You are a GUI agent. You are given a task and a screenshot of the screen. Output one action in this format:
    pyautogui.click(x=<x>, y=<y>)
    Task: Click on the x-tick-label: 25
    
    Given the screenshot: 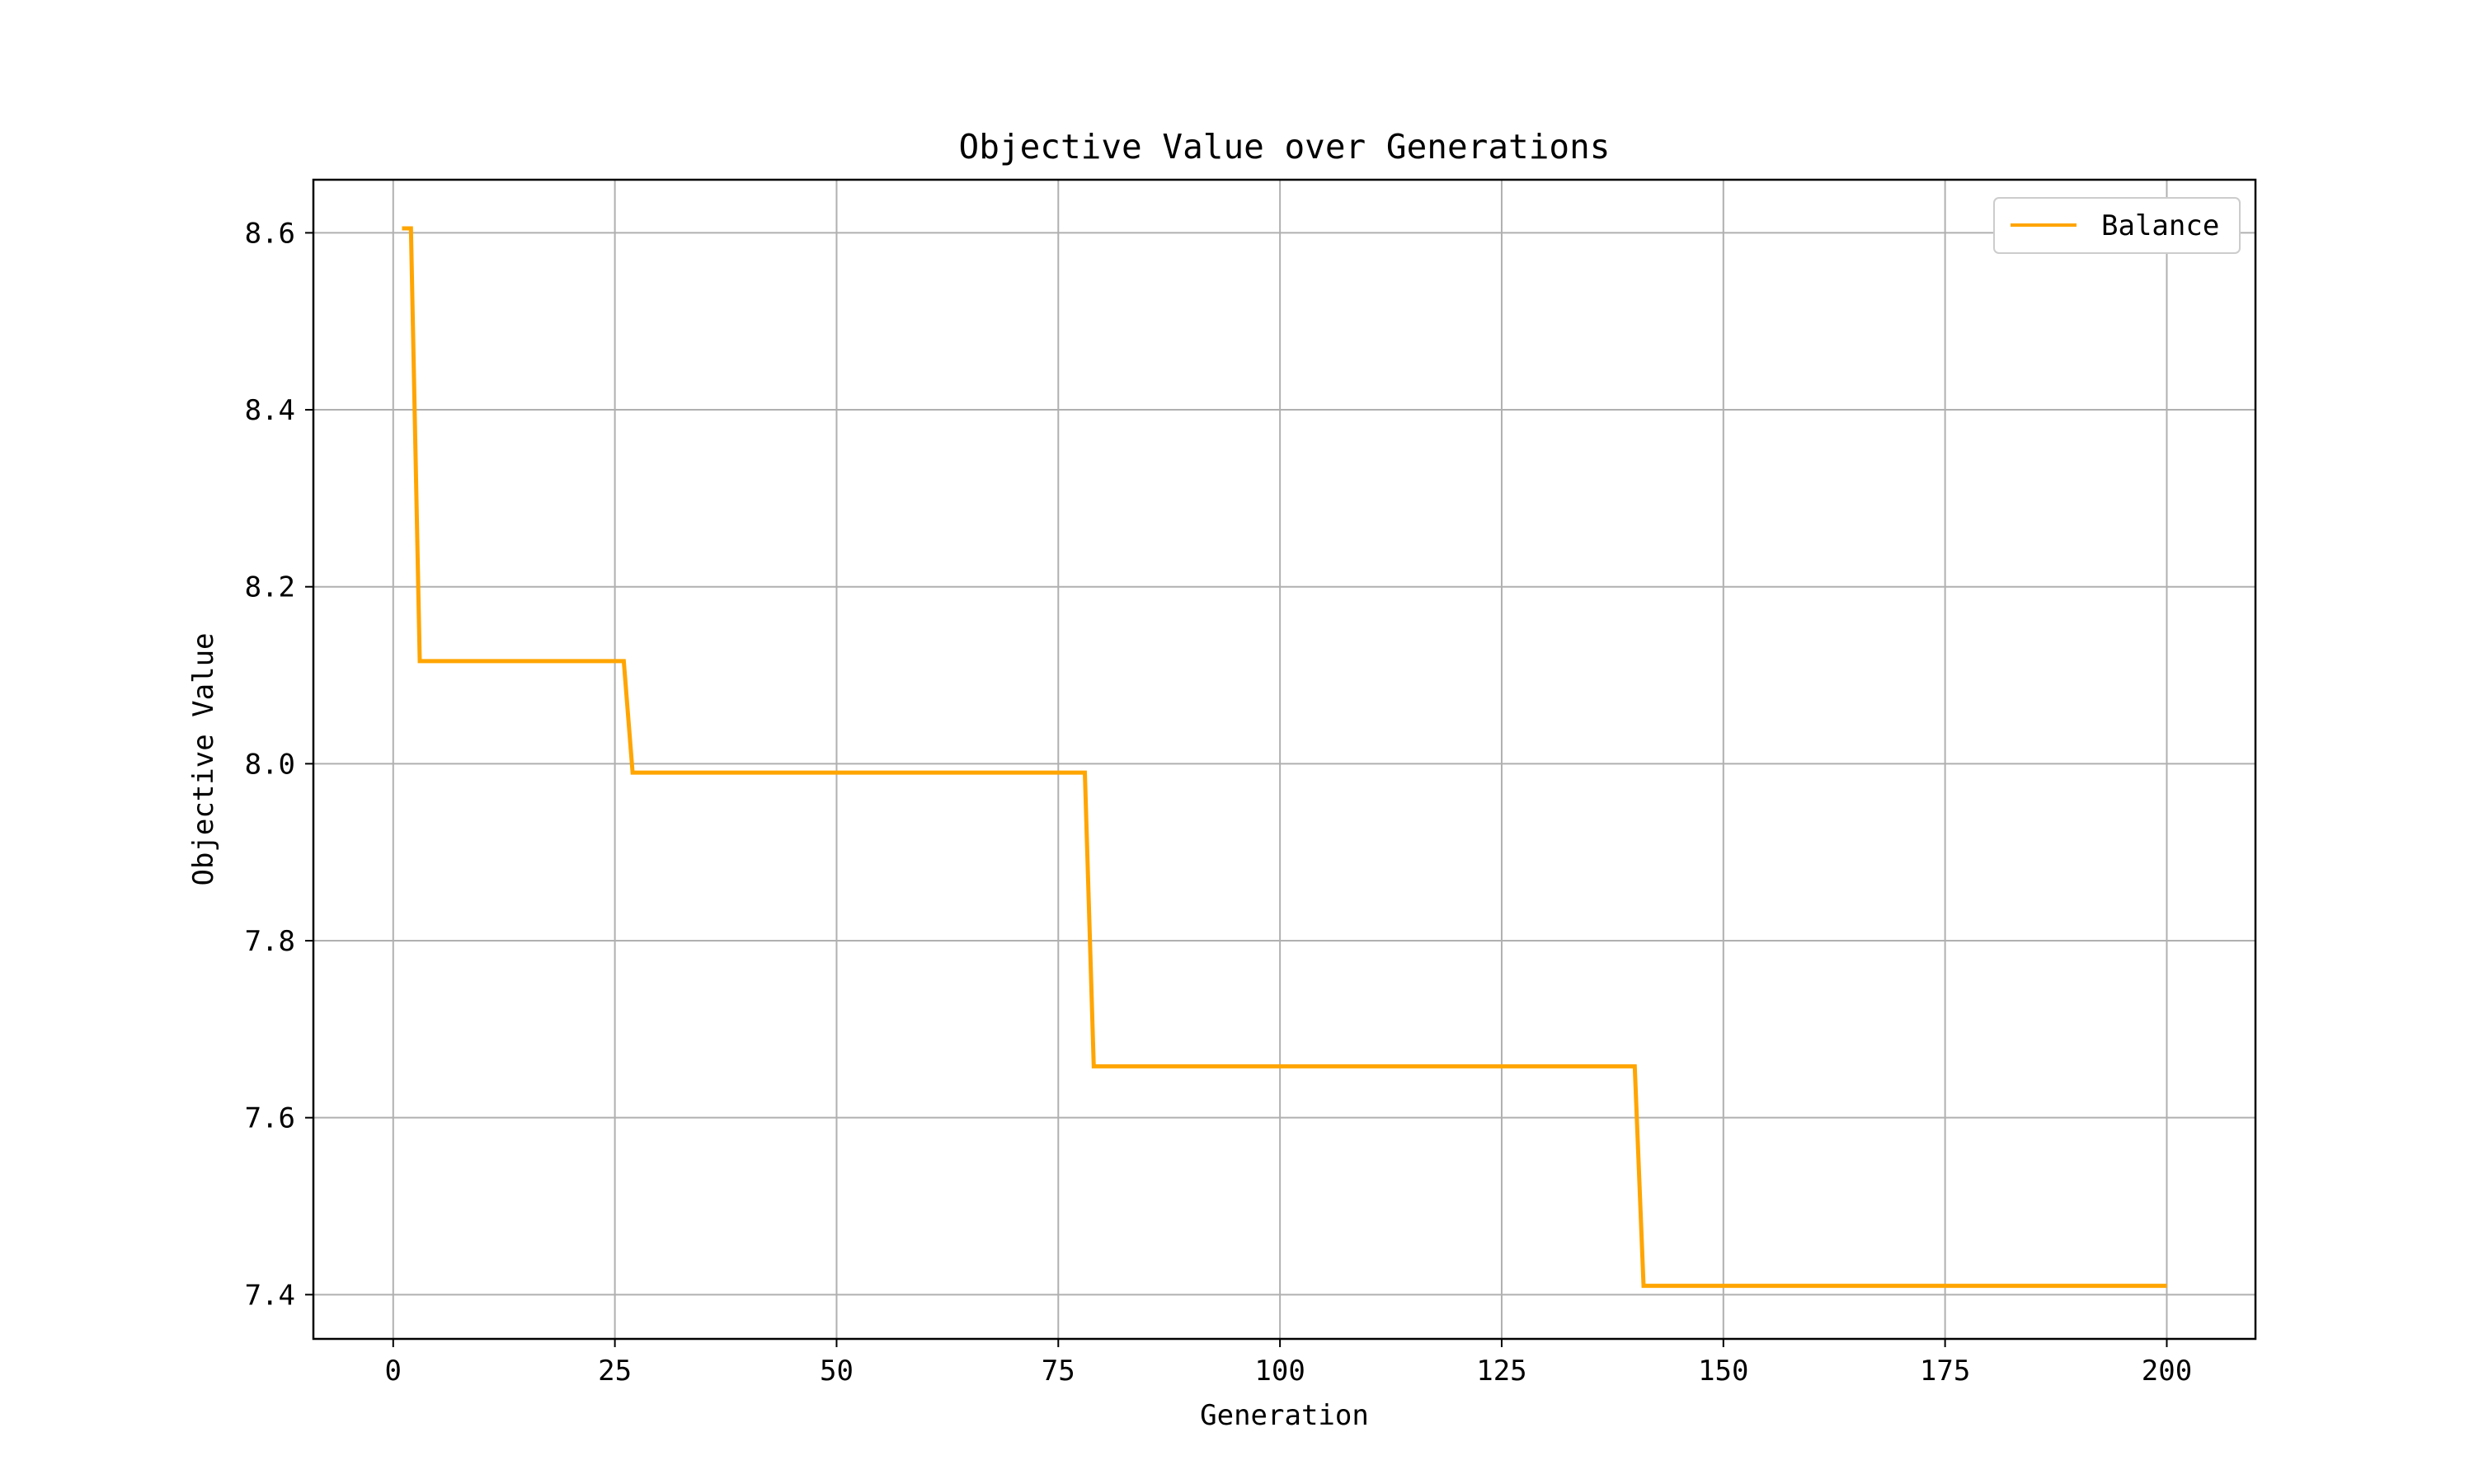 What is the action you would take?
    pyautogui.click(x=615, y=1371)
    